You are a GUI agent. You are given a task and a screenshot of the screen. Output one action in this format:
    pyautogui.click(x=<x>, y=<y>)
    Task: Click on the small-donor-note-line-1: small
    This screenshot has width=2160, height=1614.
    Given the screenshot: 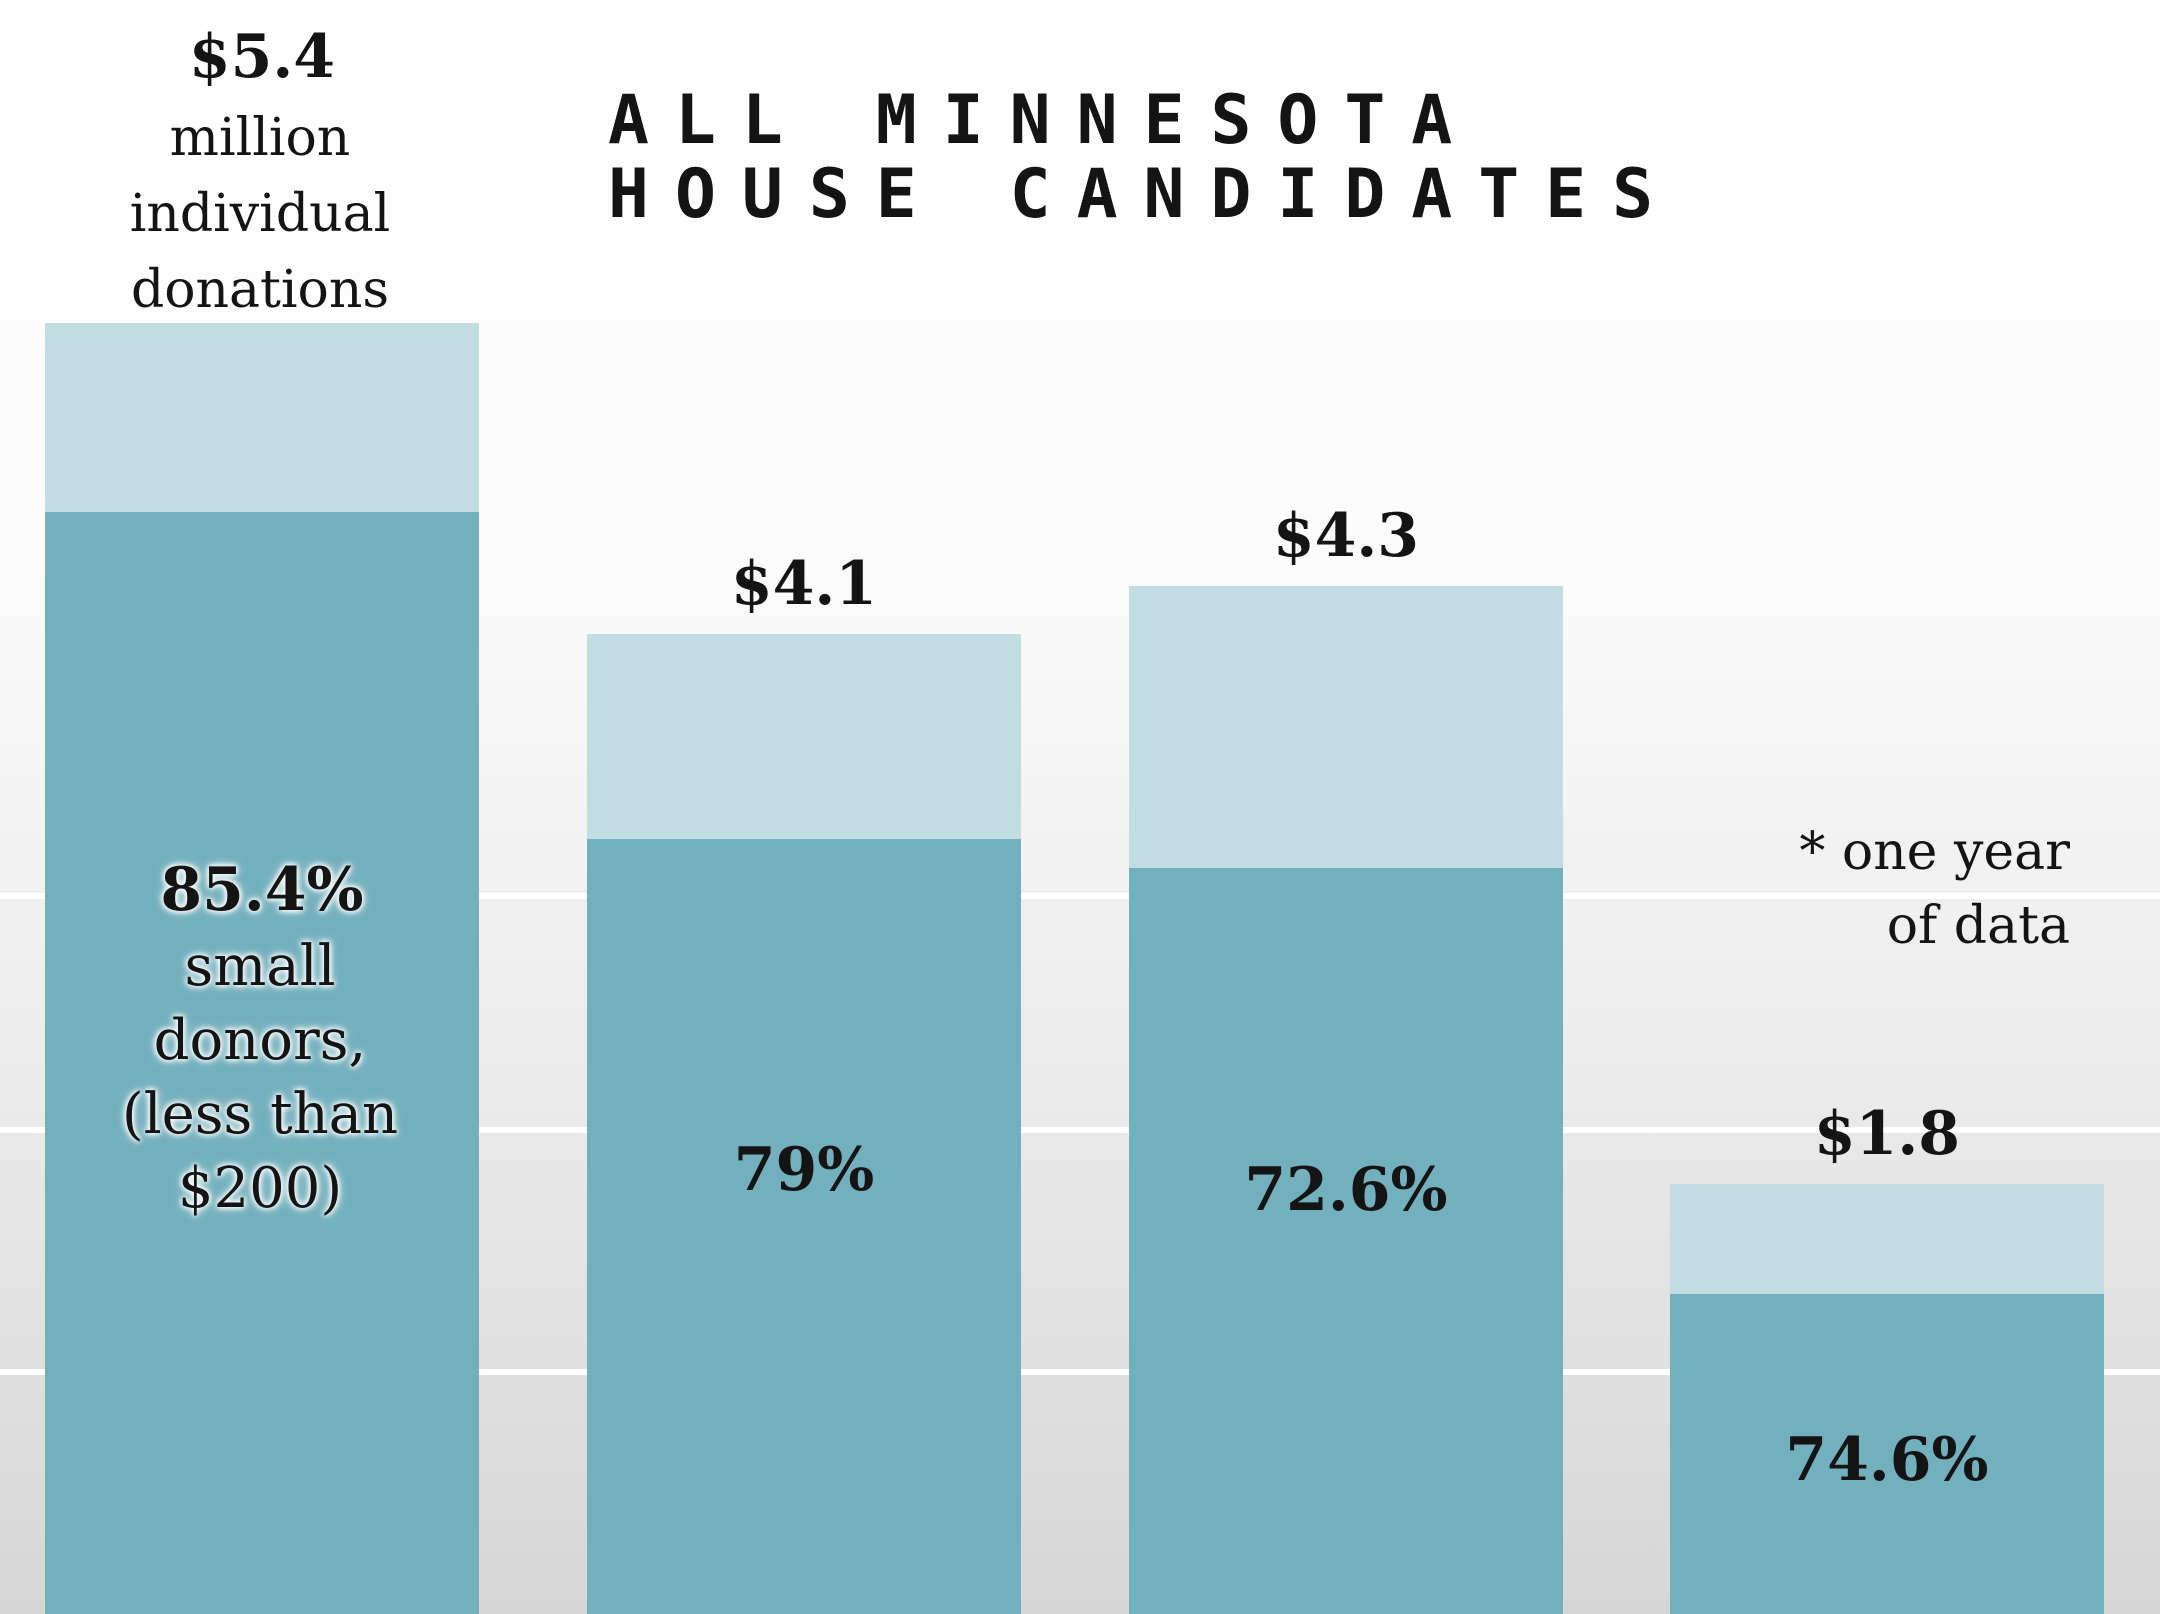 What is the action you would take?
    pyautogui.click(x=260, y=966)
    